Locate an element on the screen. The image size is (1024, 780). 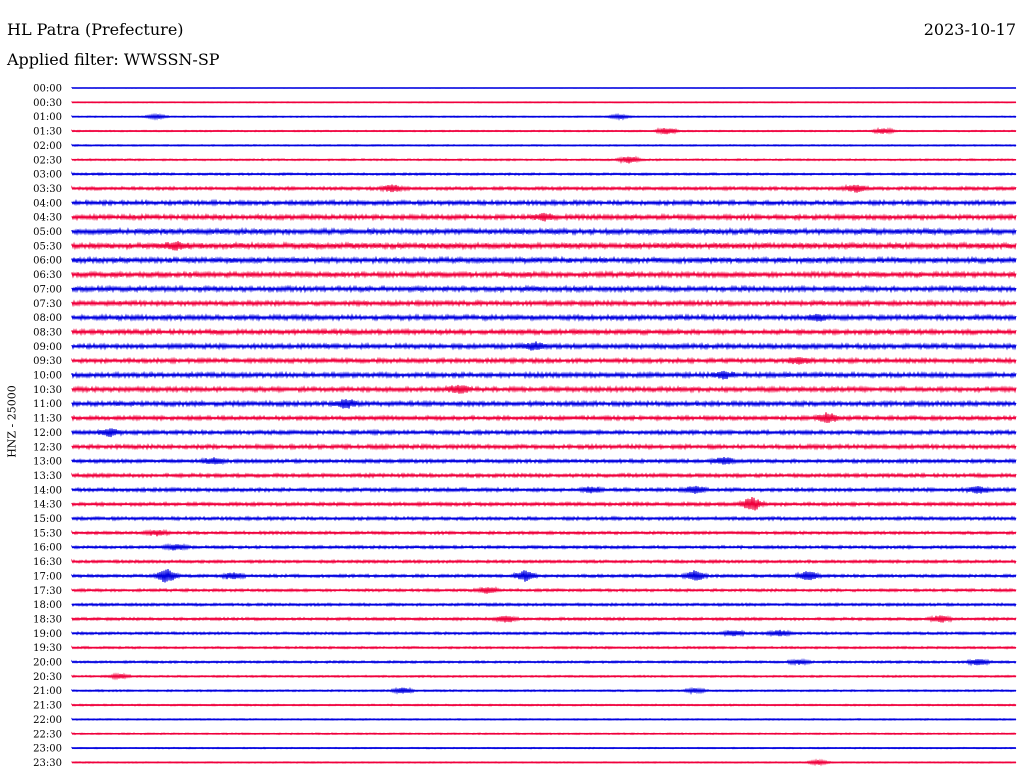
time-label-1630: 16:30 is located at coordinates (47, 562).